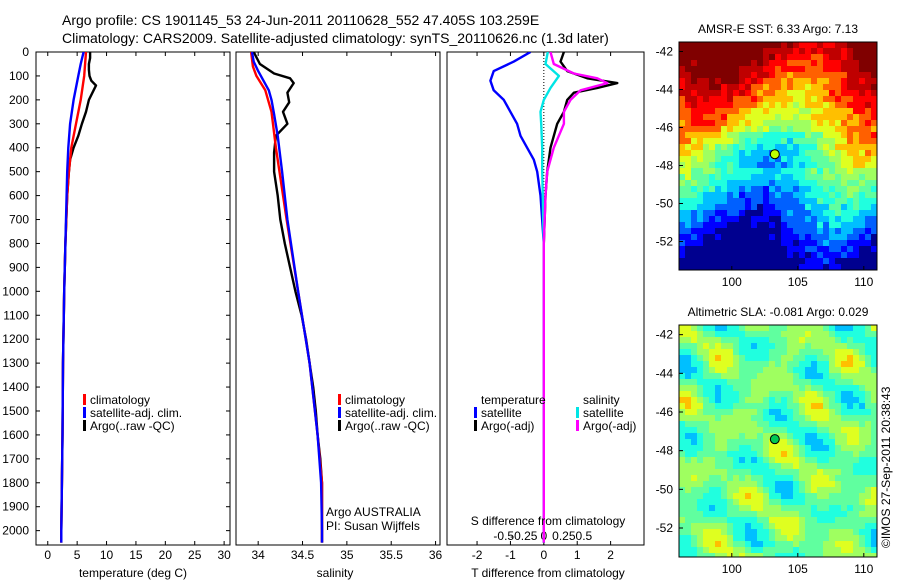  What do you see at coordinates (19, 148) in the screenshot?
I see `depth-tick-label: 400` at bounding box center [19, 148].